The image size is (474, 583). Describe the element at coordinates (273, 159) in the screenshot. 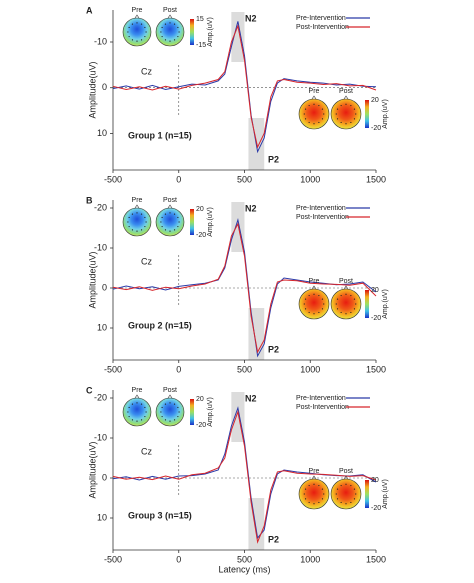

I see `p2-label: P2` at that location.